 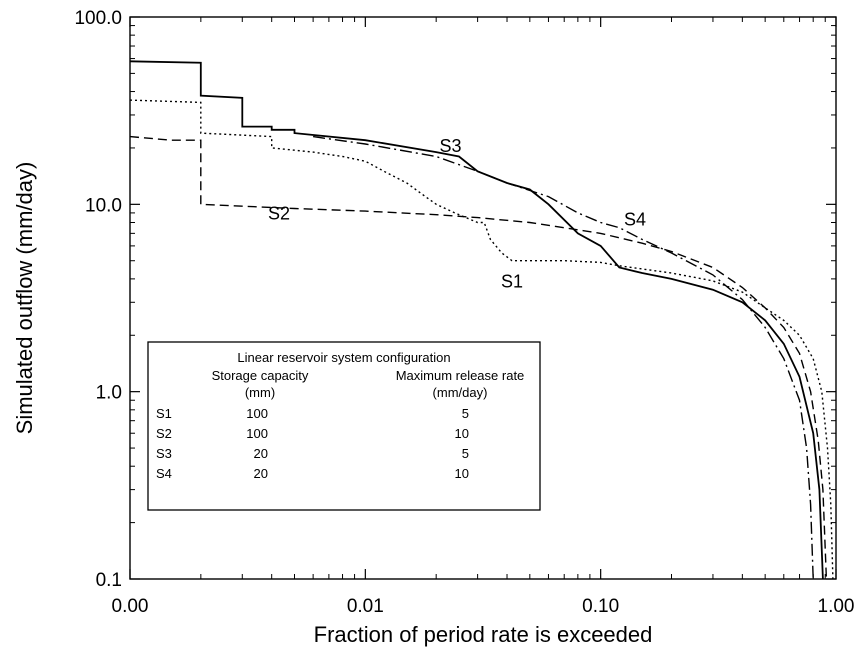 What do you see at coordinates (483, 634) in the screenshot?
I see `x-axis-title: Fraction of period rate is exceeded` at bounding box center [483, 634].